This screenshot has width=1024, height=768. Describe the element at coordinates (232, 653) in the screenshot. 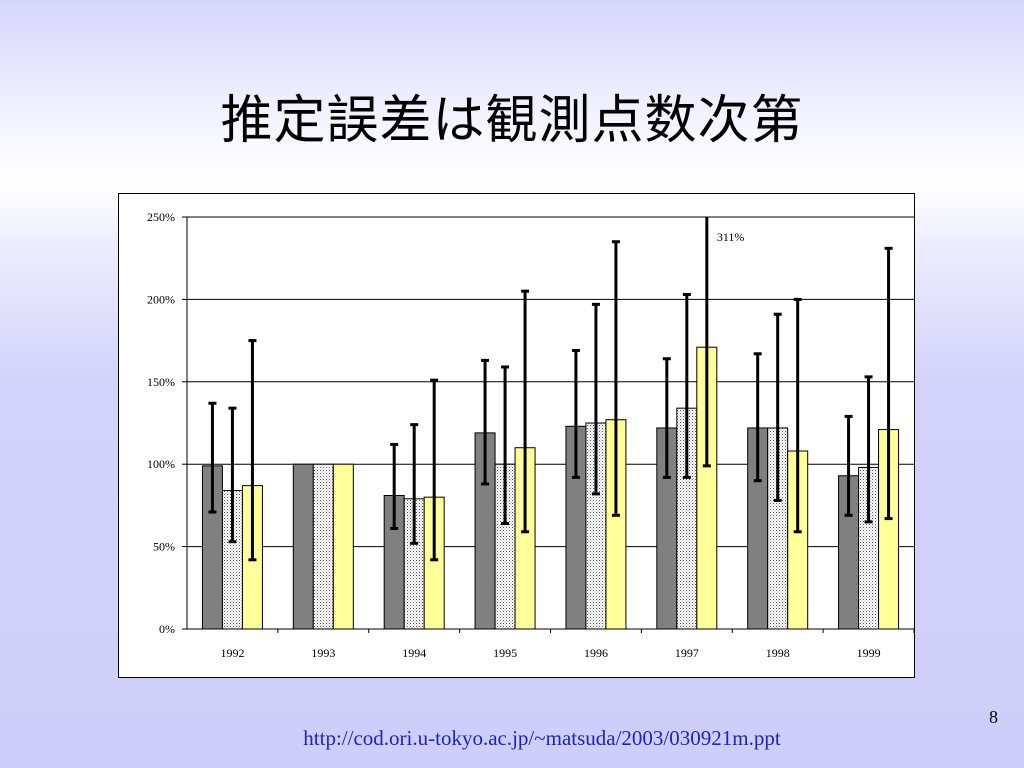

I see `x-tick-label: 1992` at that location.